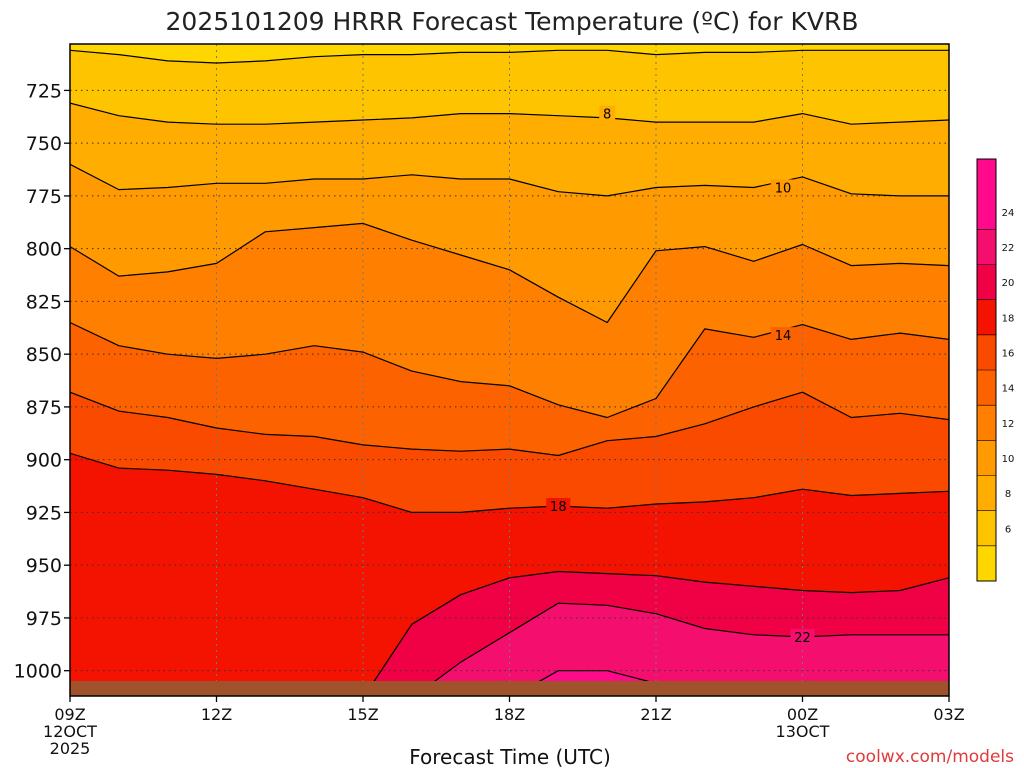 This screenshot has height=768, width=1024. Describe the element at coordinates (216, 714) in the screenshot. I see `x-tick-label-12Z: 12Z` at that location.